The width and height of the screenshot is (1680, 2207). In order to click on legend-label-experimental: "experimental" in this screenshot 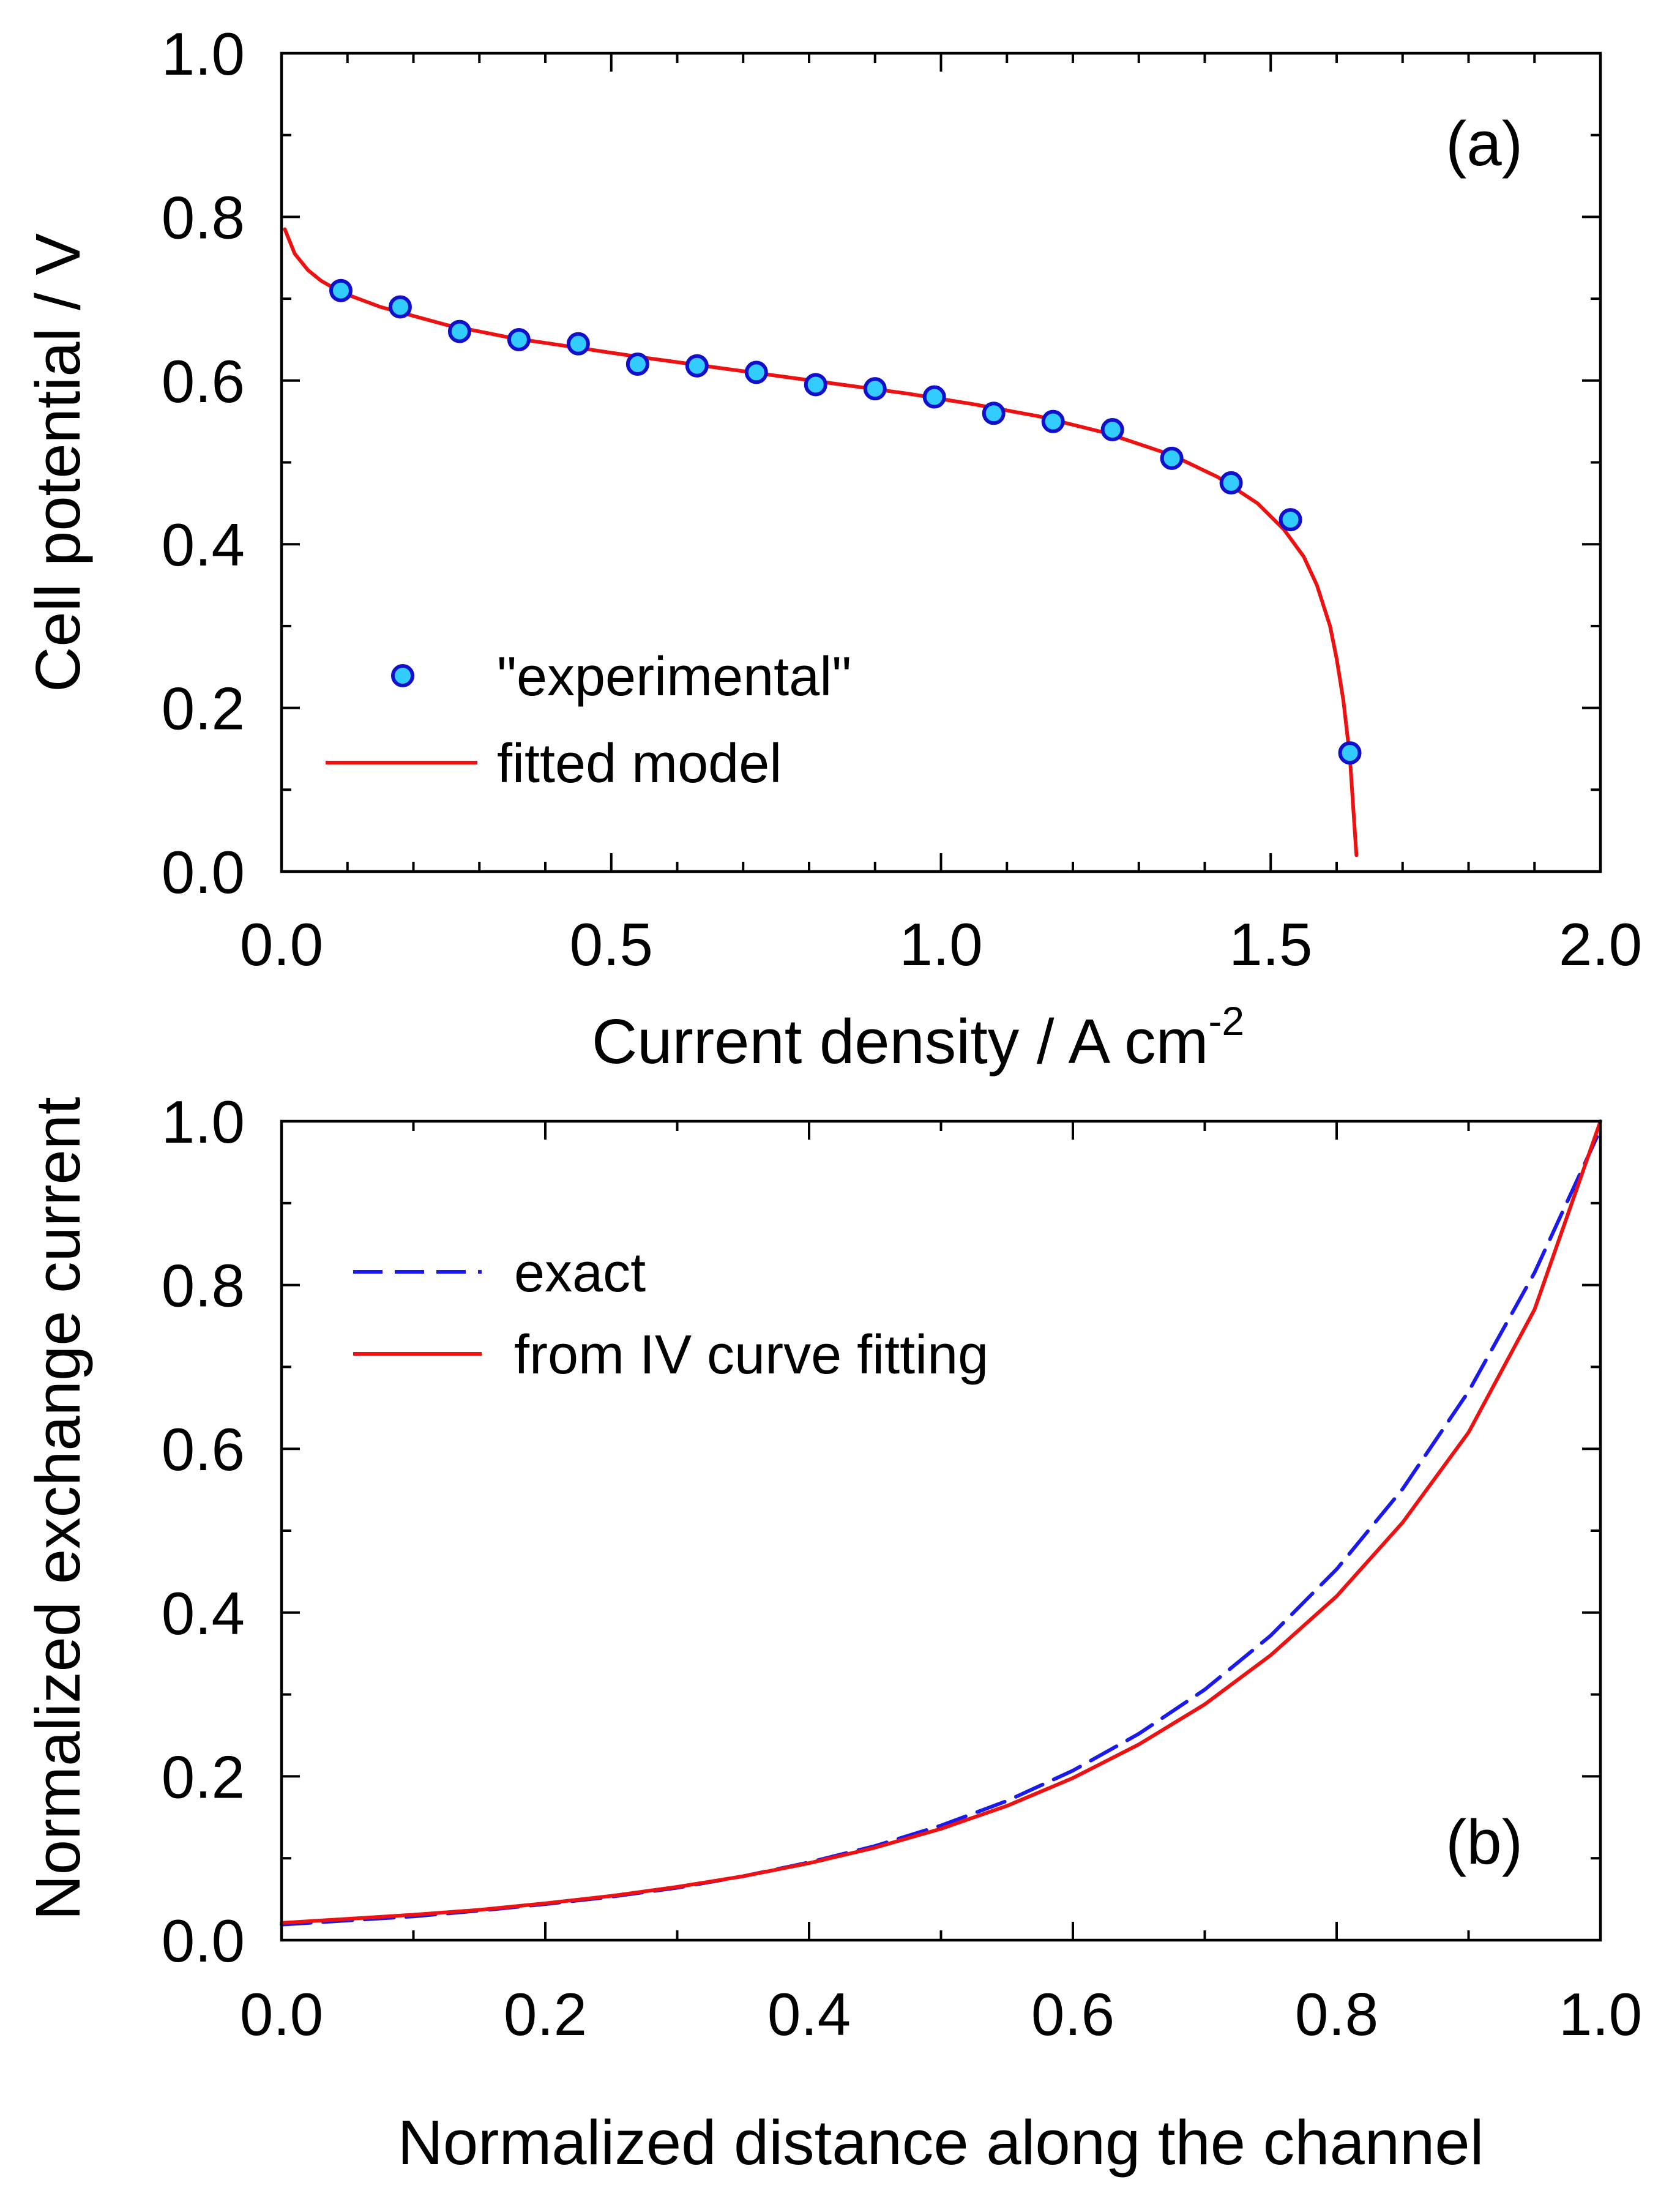, I will do `click(674, 677)`.